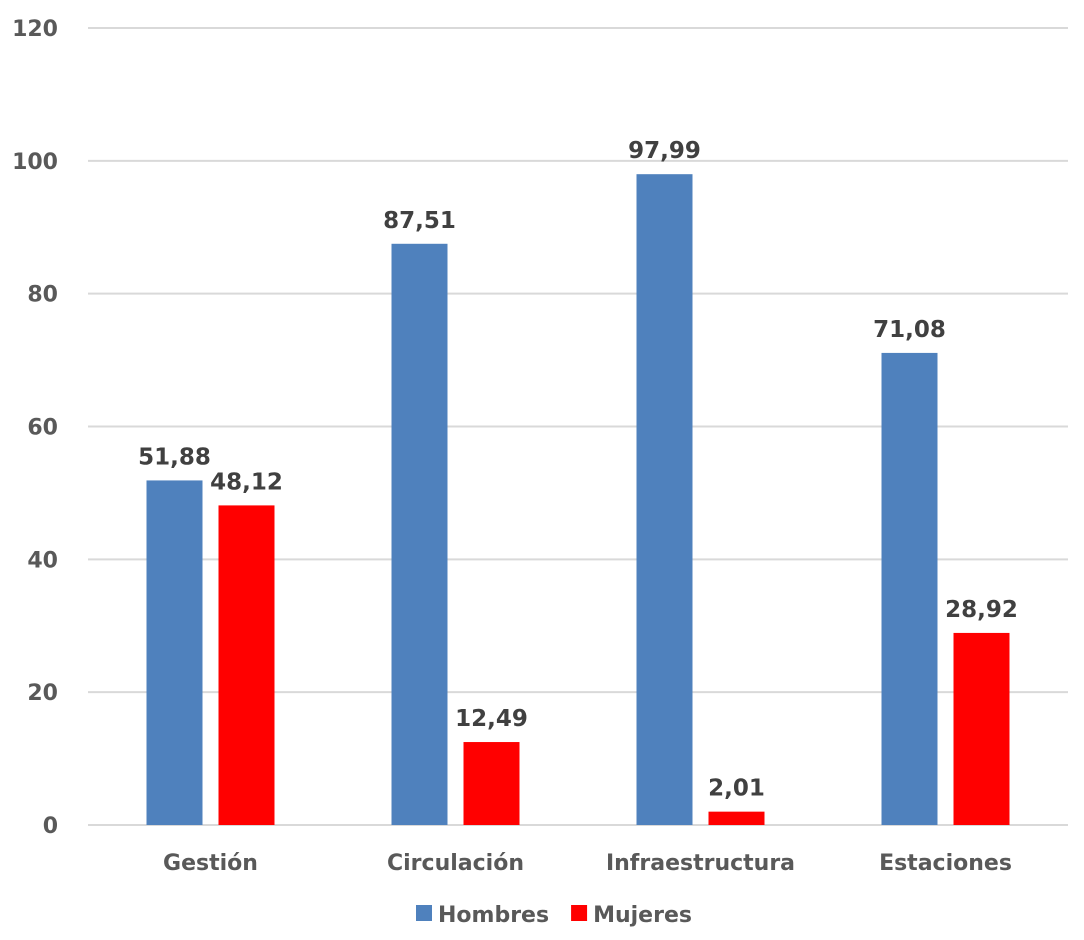 This screenshot has width=1084, height=940. I want to click on legend: Hombres Mujeres, so click(554, 915).